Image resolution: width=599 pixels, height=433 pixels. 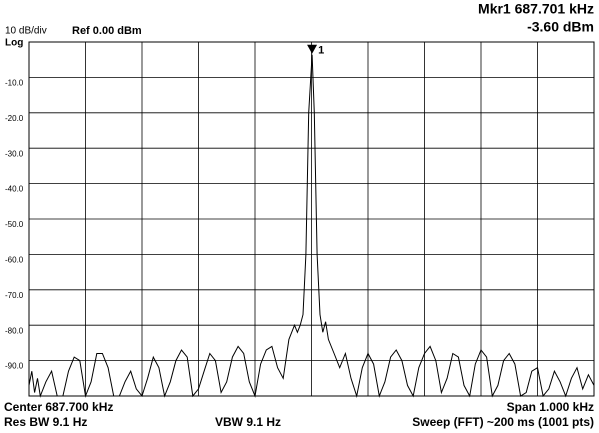 I want to click on y-tick-label: -70.0, so click(x=14, y=295).